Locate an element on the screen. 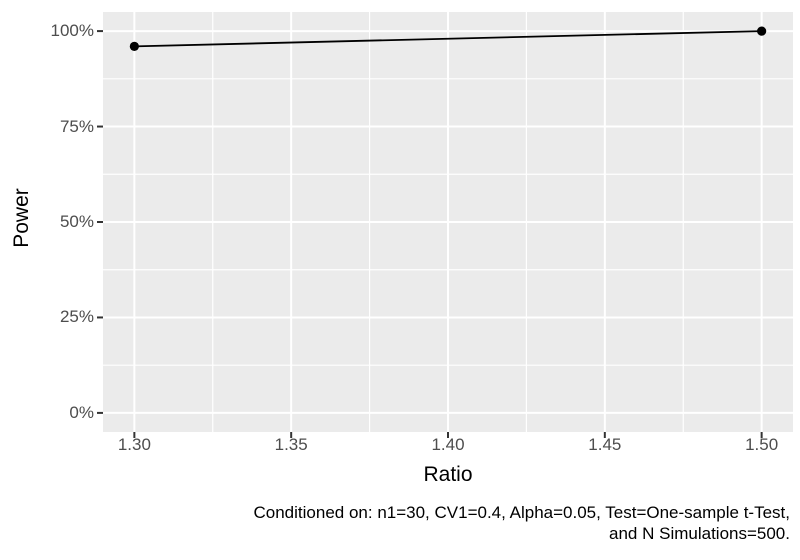  x-tick-label: 1.30 is located at coordinates (134, 444).